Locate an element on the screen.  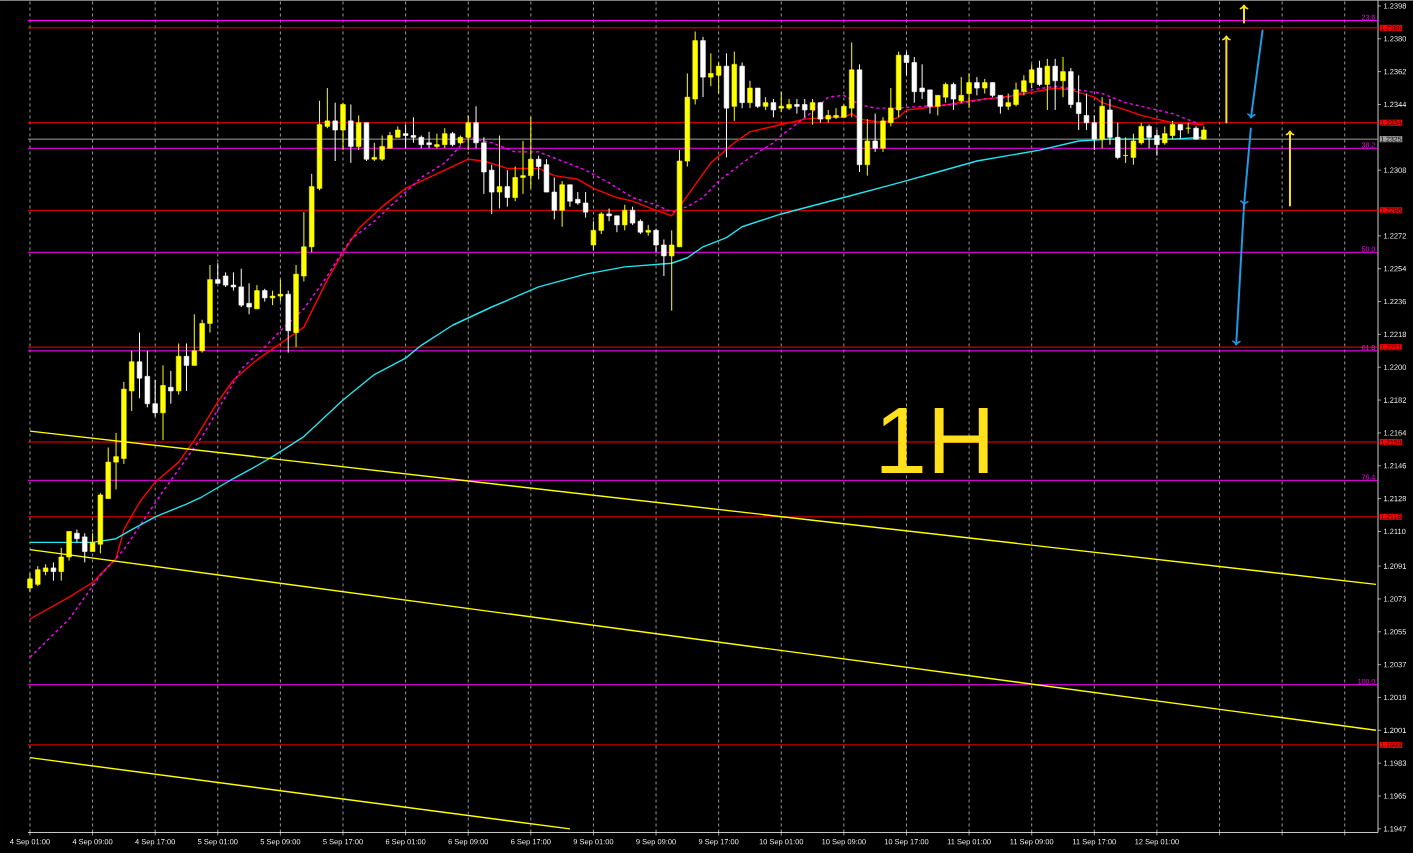
annotation: 1H is located at coordinates (934, 440).